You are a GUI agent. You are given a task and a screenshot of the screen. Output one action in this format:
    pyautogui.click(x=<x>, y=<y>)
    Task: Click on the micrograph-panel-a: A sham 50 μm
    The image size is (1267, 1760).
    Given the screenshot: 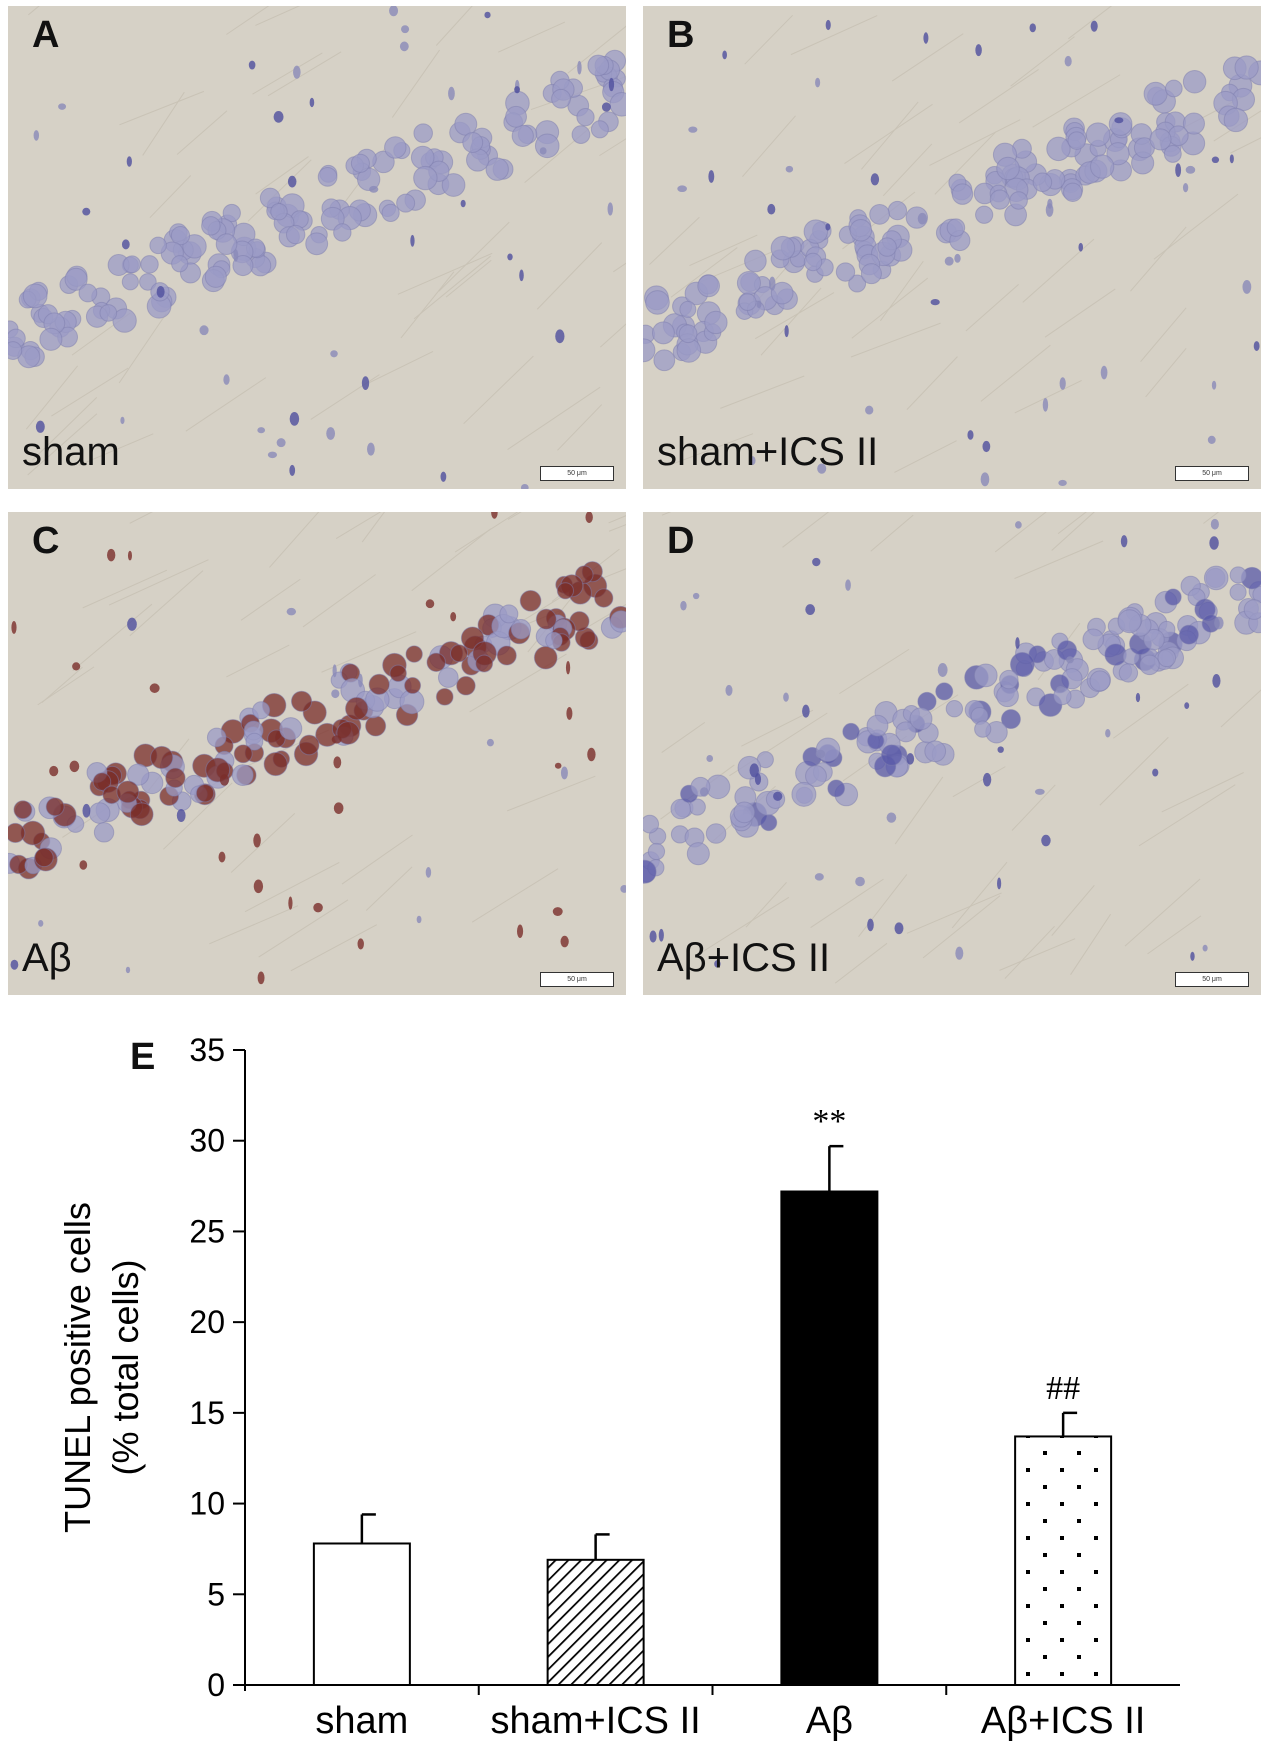 What is the action you would take?
    pyautogui.click(x=317, y=247)
    